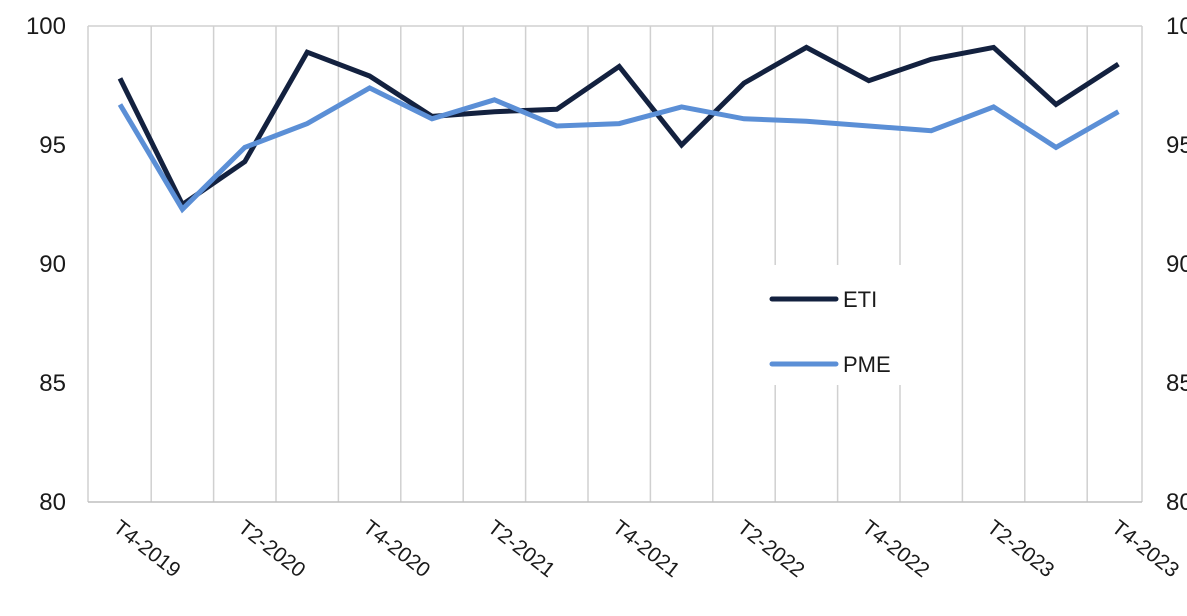 Image resolution: width=1187 pixels, height=616 pixels. I want to click on legend-label-eti: ETI, so click(860, 299).